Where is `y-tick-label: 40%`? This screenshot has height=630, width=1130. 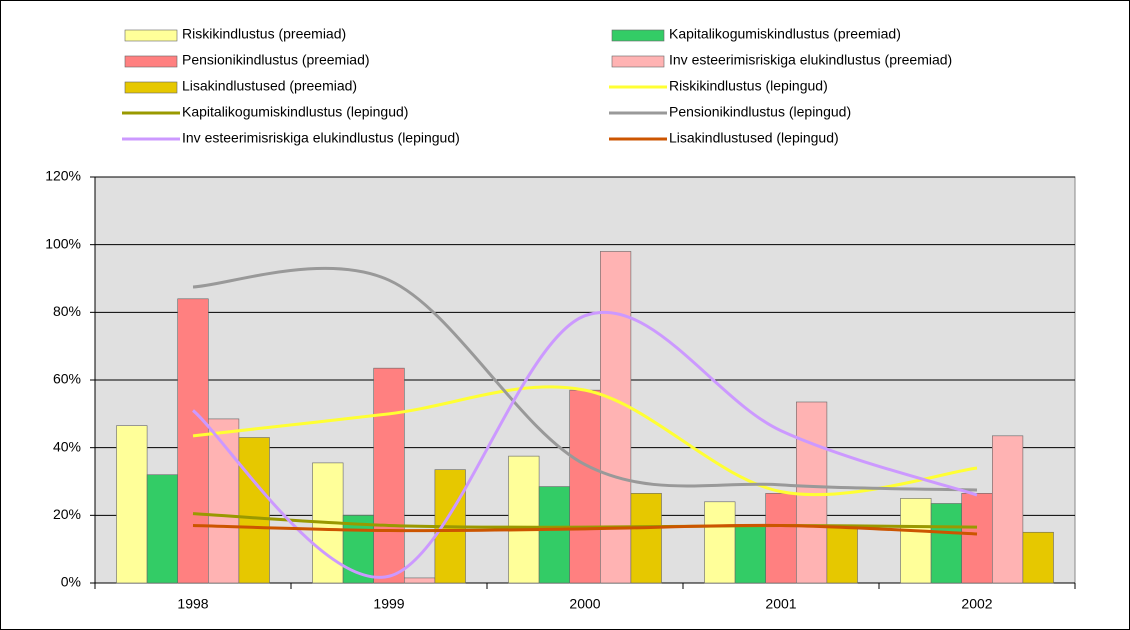 y-tick-label: 40% is located at coordinates (67, 446).